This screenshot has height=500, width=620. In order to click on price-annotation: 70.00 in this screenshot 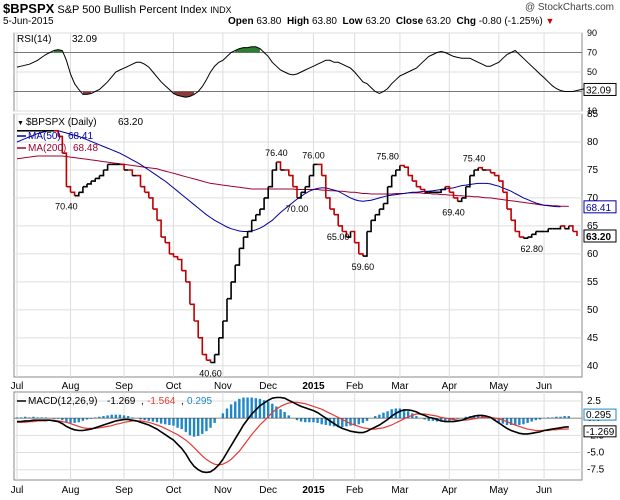, I will do `click(297, 209)`.